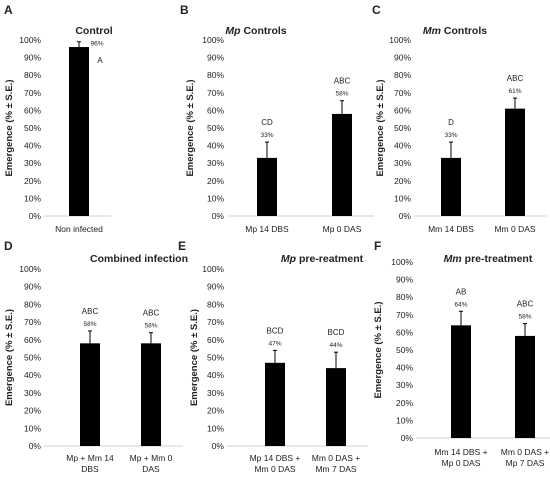  What do you see at coordinates (451, 229) in the screenshot?
I see `category-label: Mm 14 DBS` at bounding box center [451, 229].